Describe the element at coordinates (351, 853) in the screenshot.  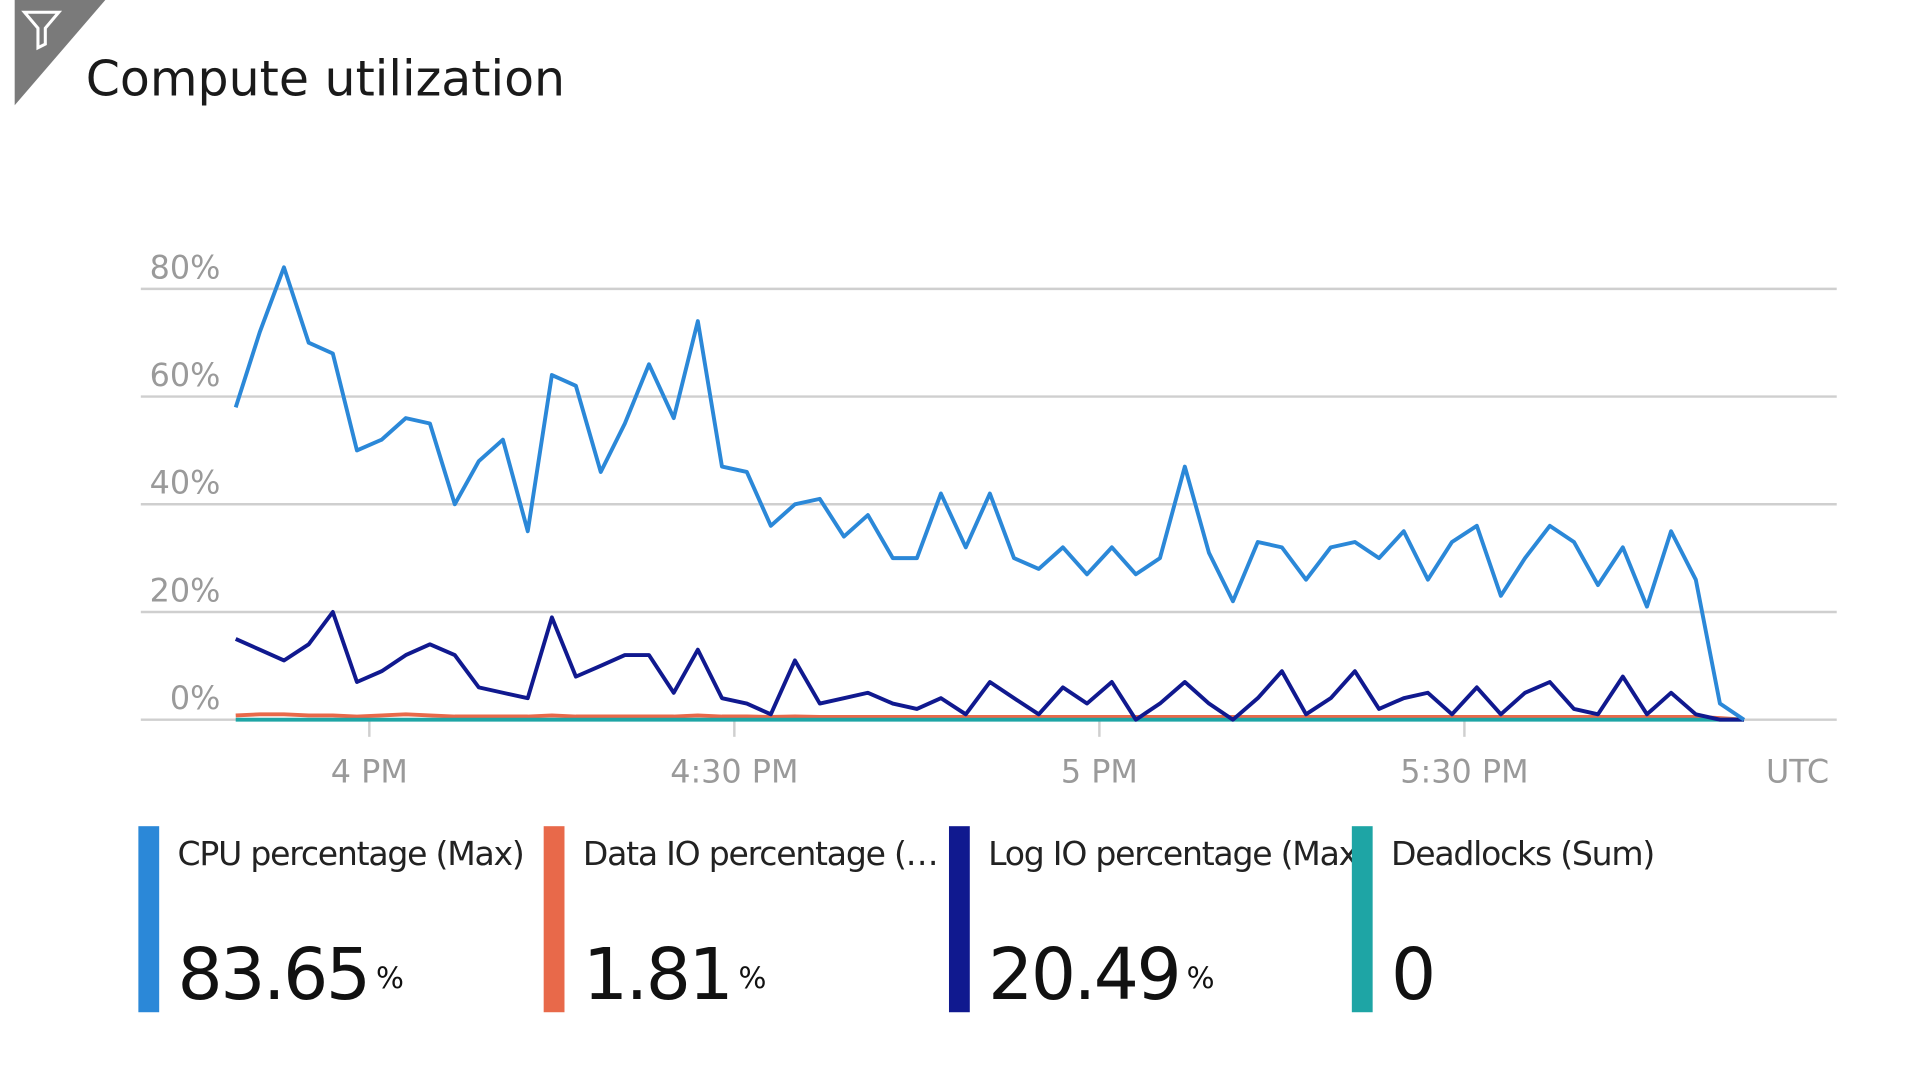
I see `legend-name: CPU percentage (Max)` at that location.